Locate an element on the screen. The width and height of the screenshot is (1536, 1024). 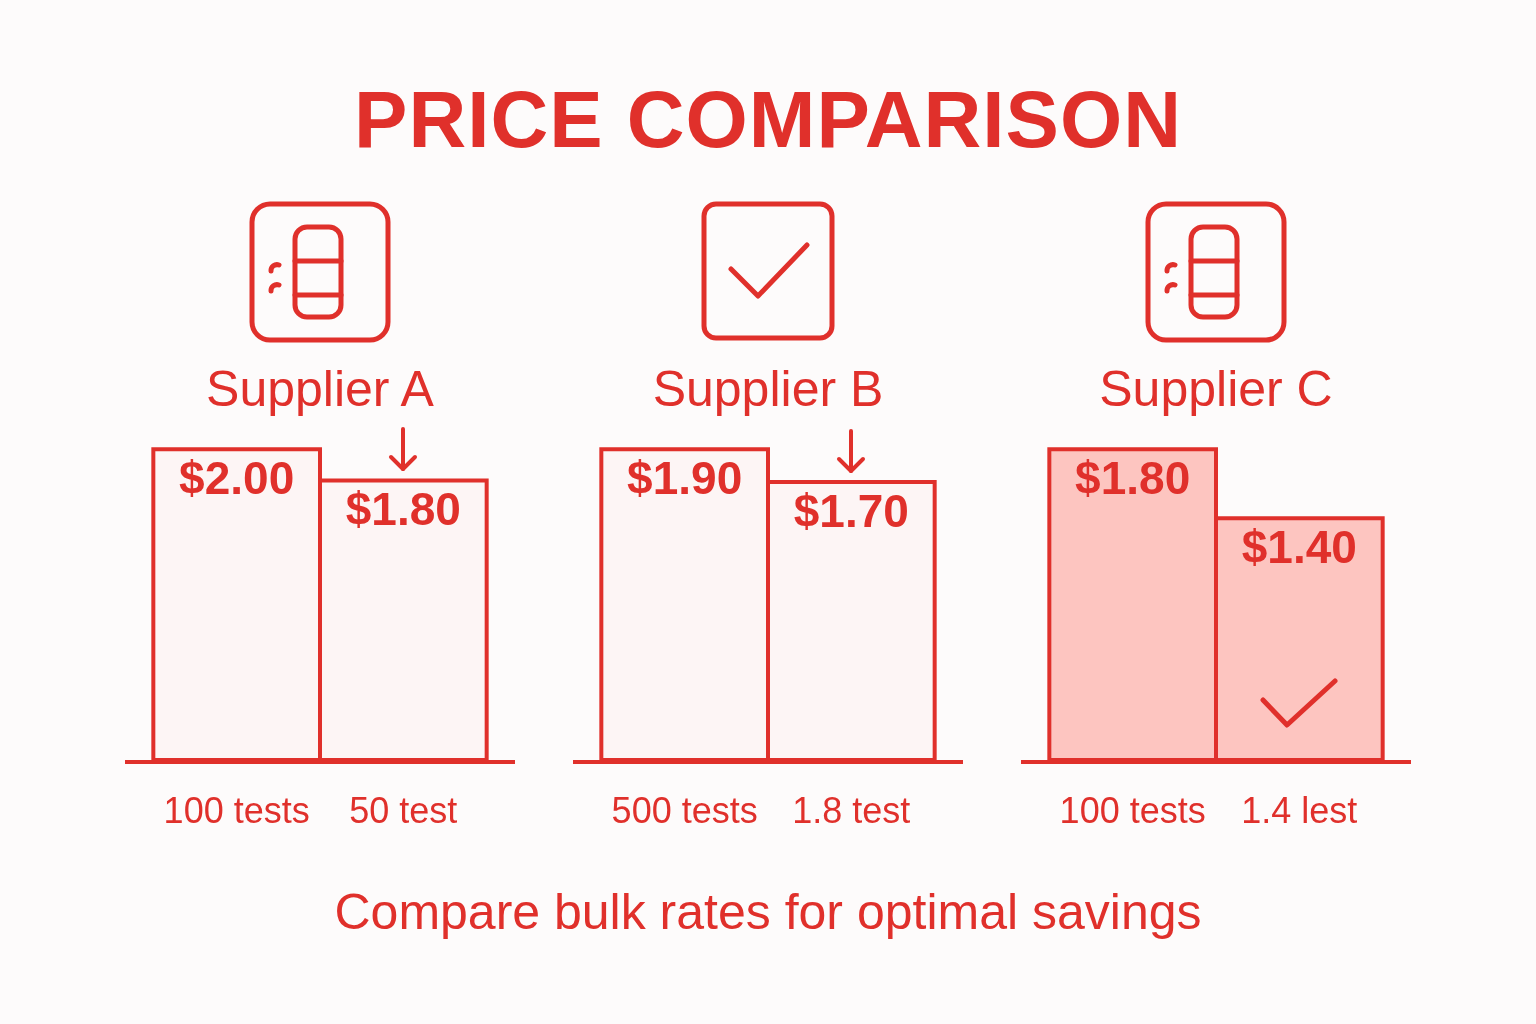
chart-title: Supplier B is located at coordinates (768, 388).